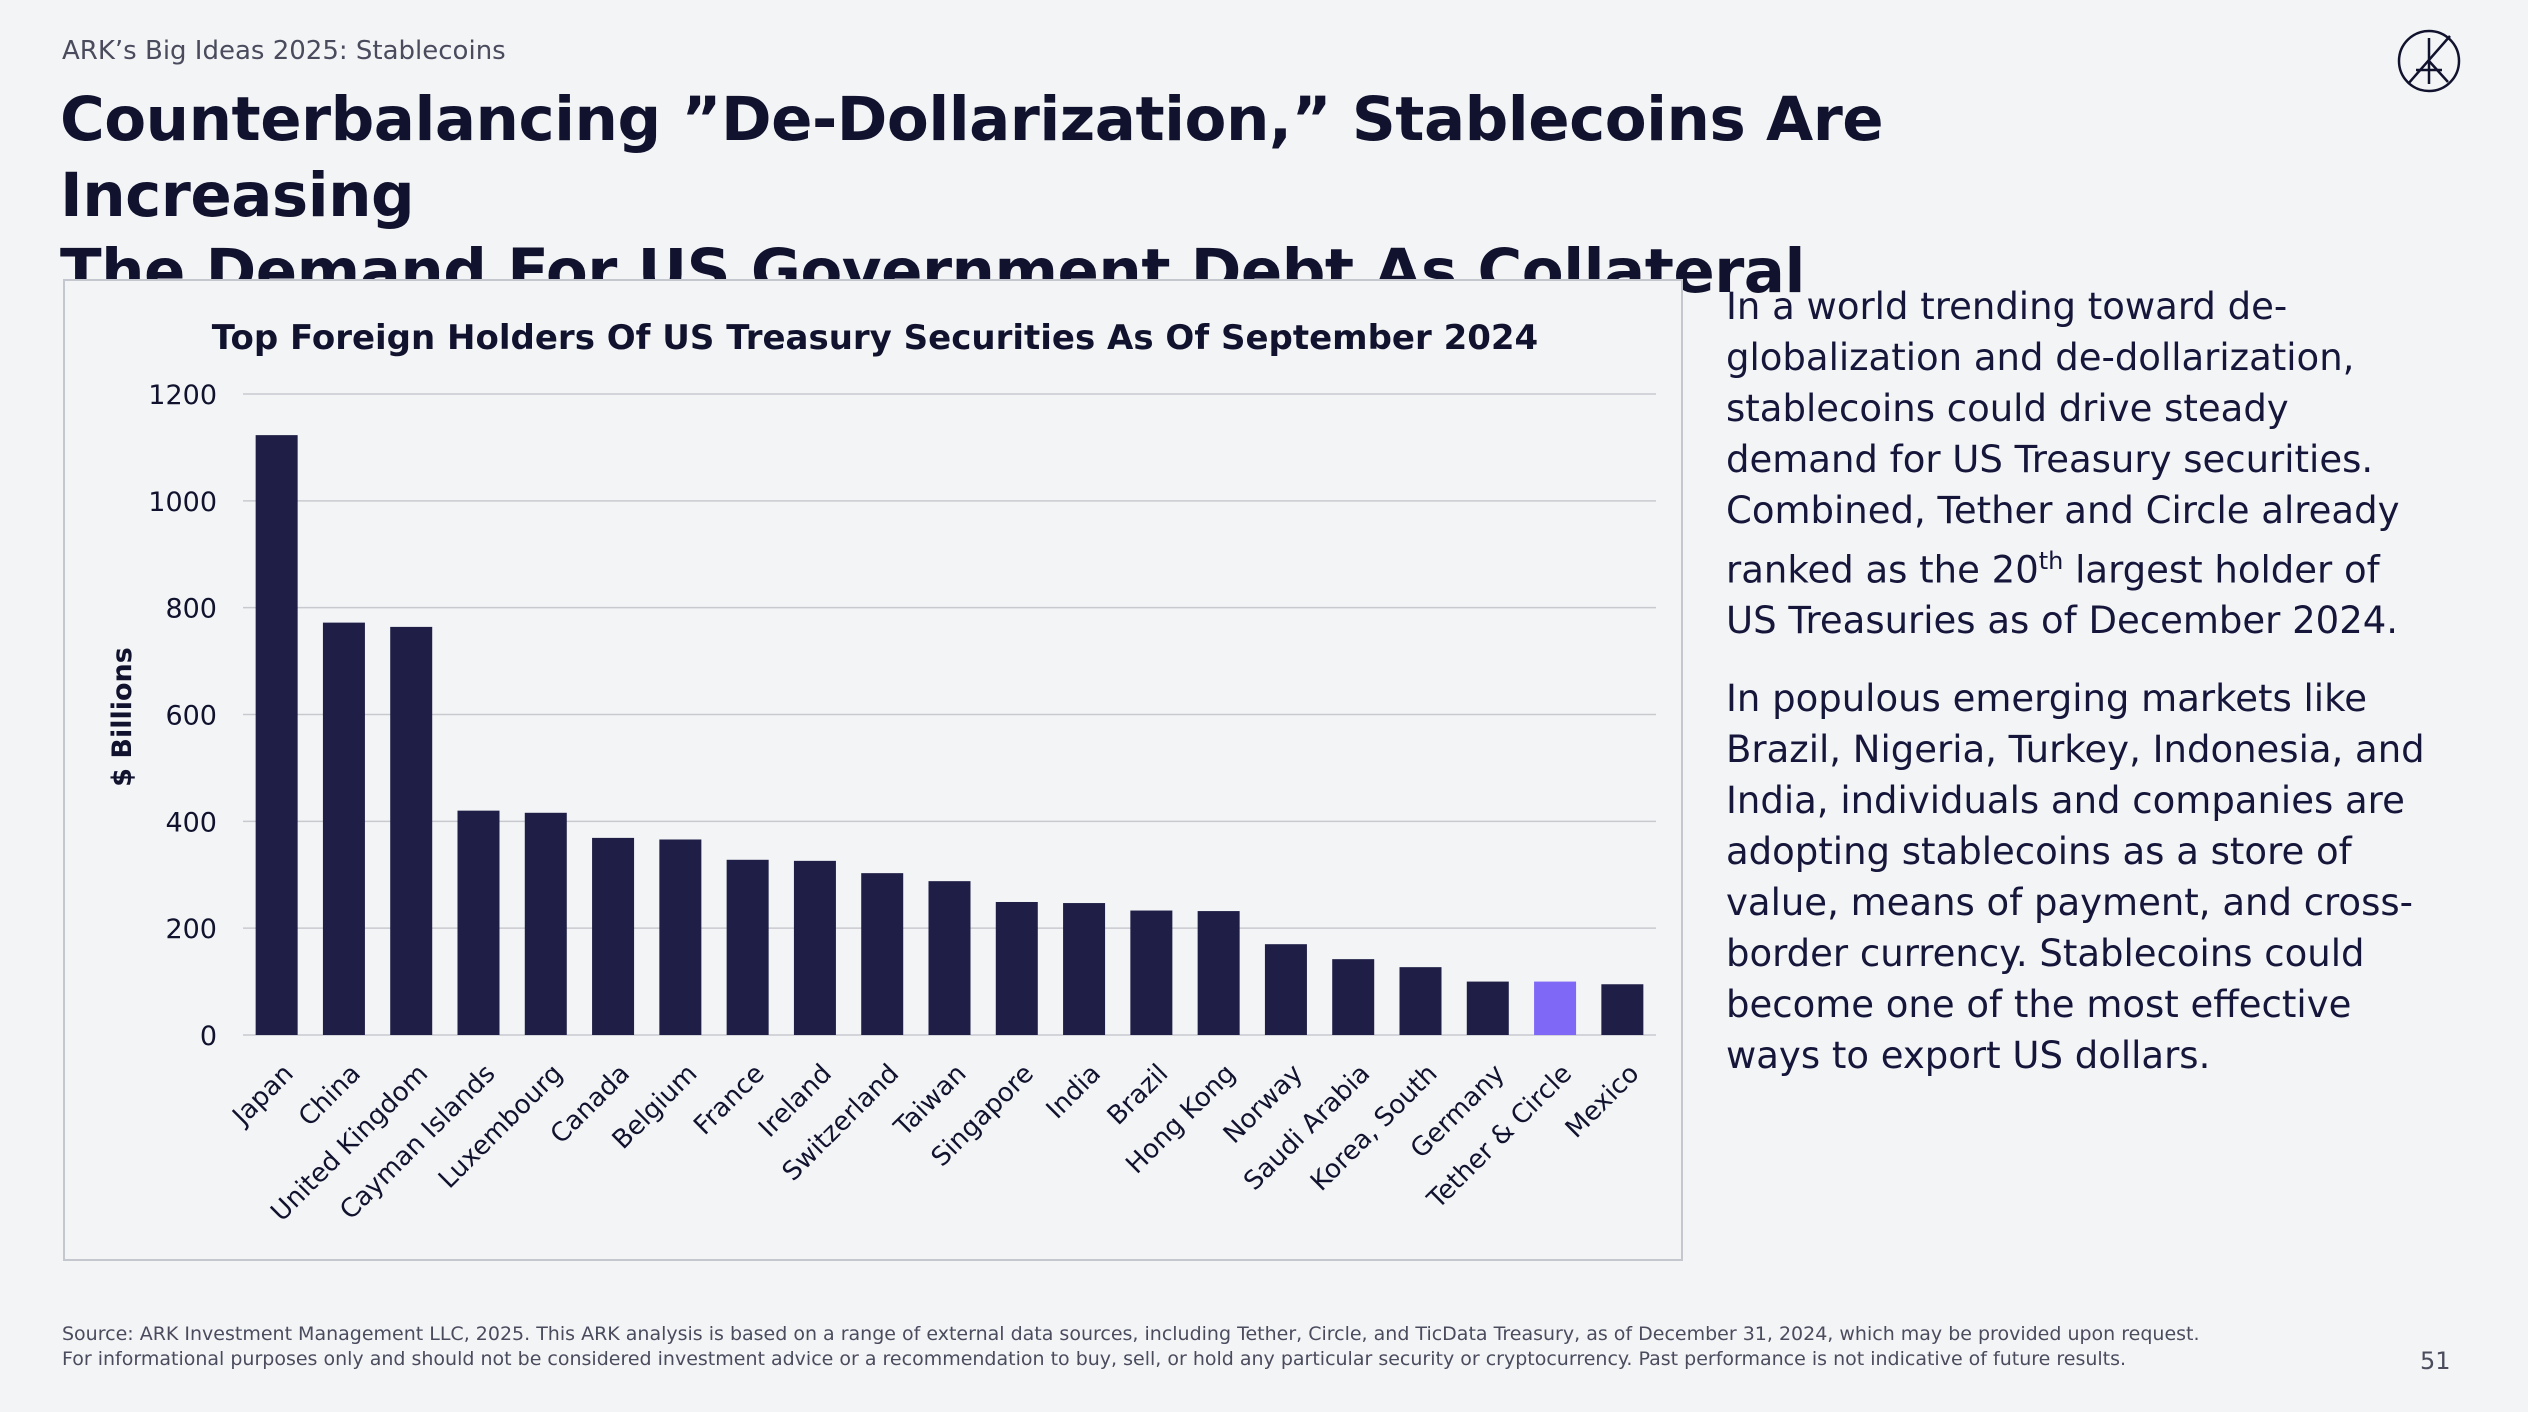 The image size is (2528, 1412). Describe the element at coordinates (747, 947) in the screenshot. I see `bar-france` at that location.